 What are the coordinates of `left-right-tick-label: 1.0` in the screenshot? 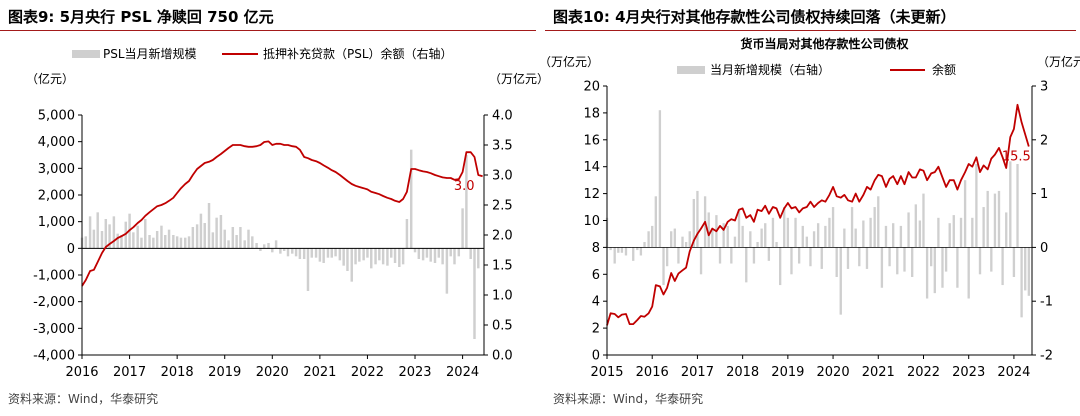 It's located at (502, 296).